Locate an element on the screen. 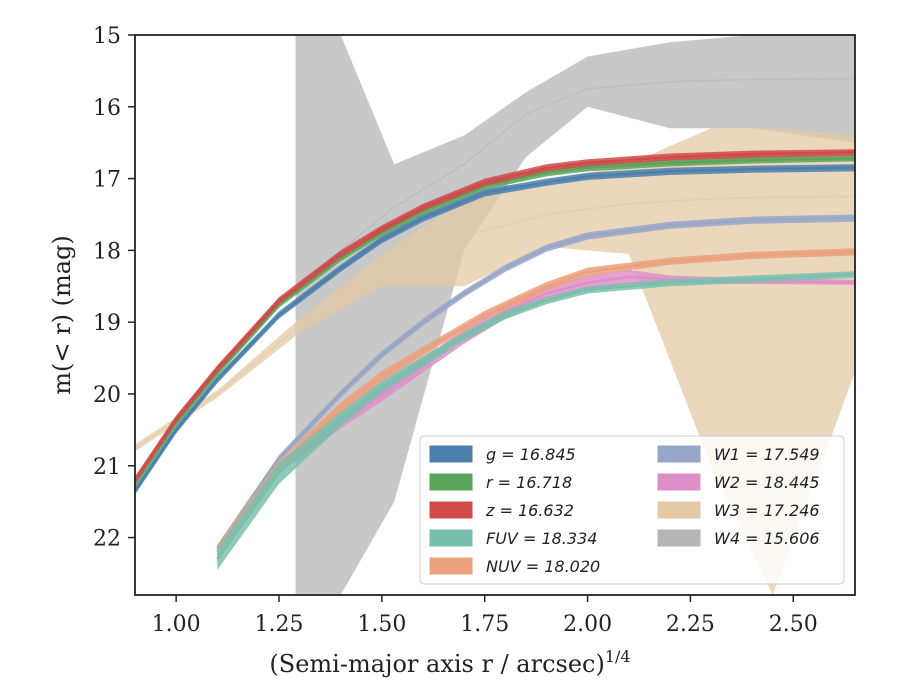 The width and height of the screenshot is (900, 700). y-tick-label: 22 is located at coordinates (107, 539).